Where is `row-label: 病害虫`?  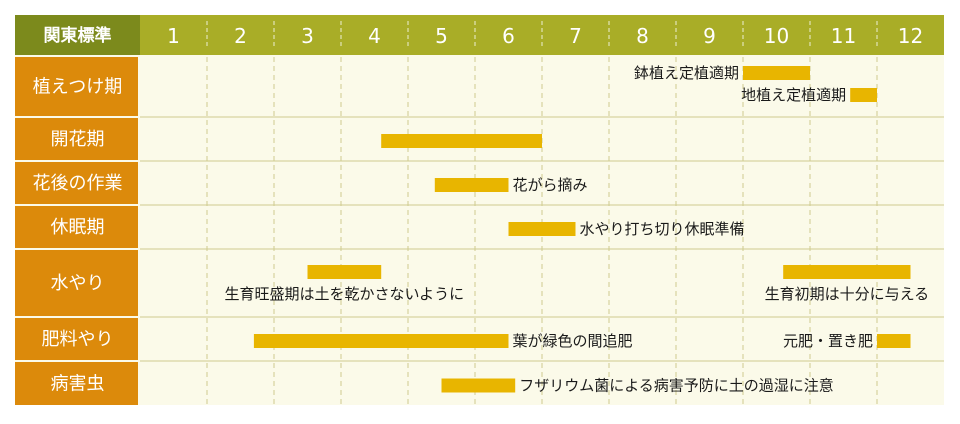 row-label: 病害虫 is located at coordinates (78, 384).